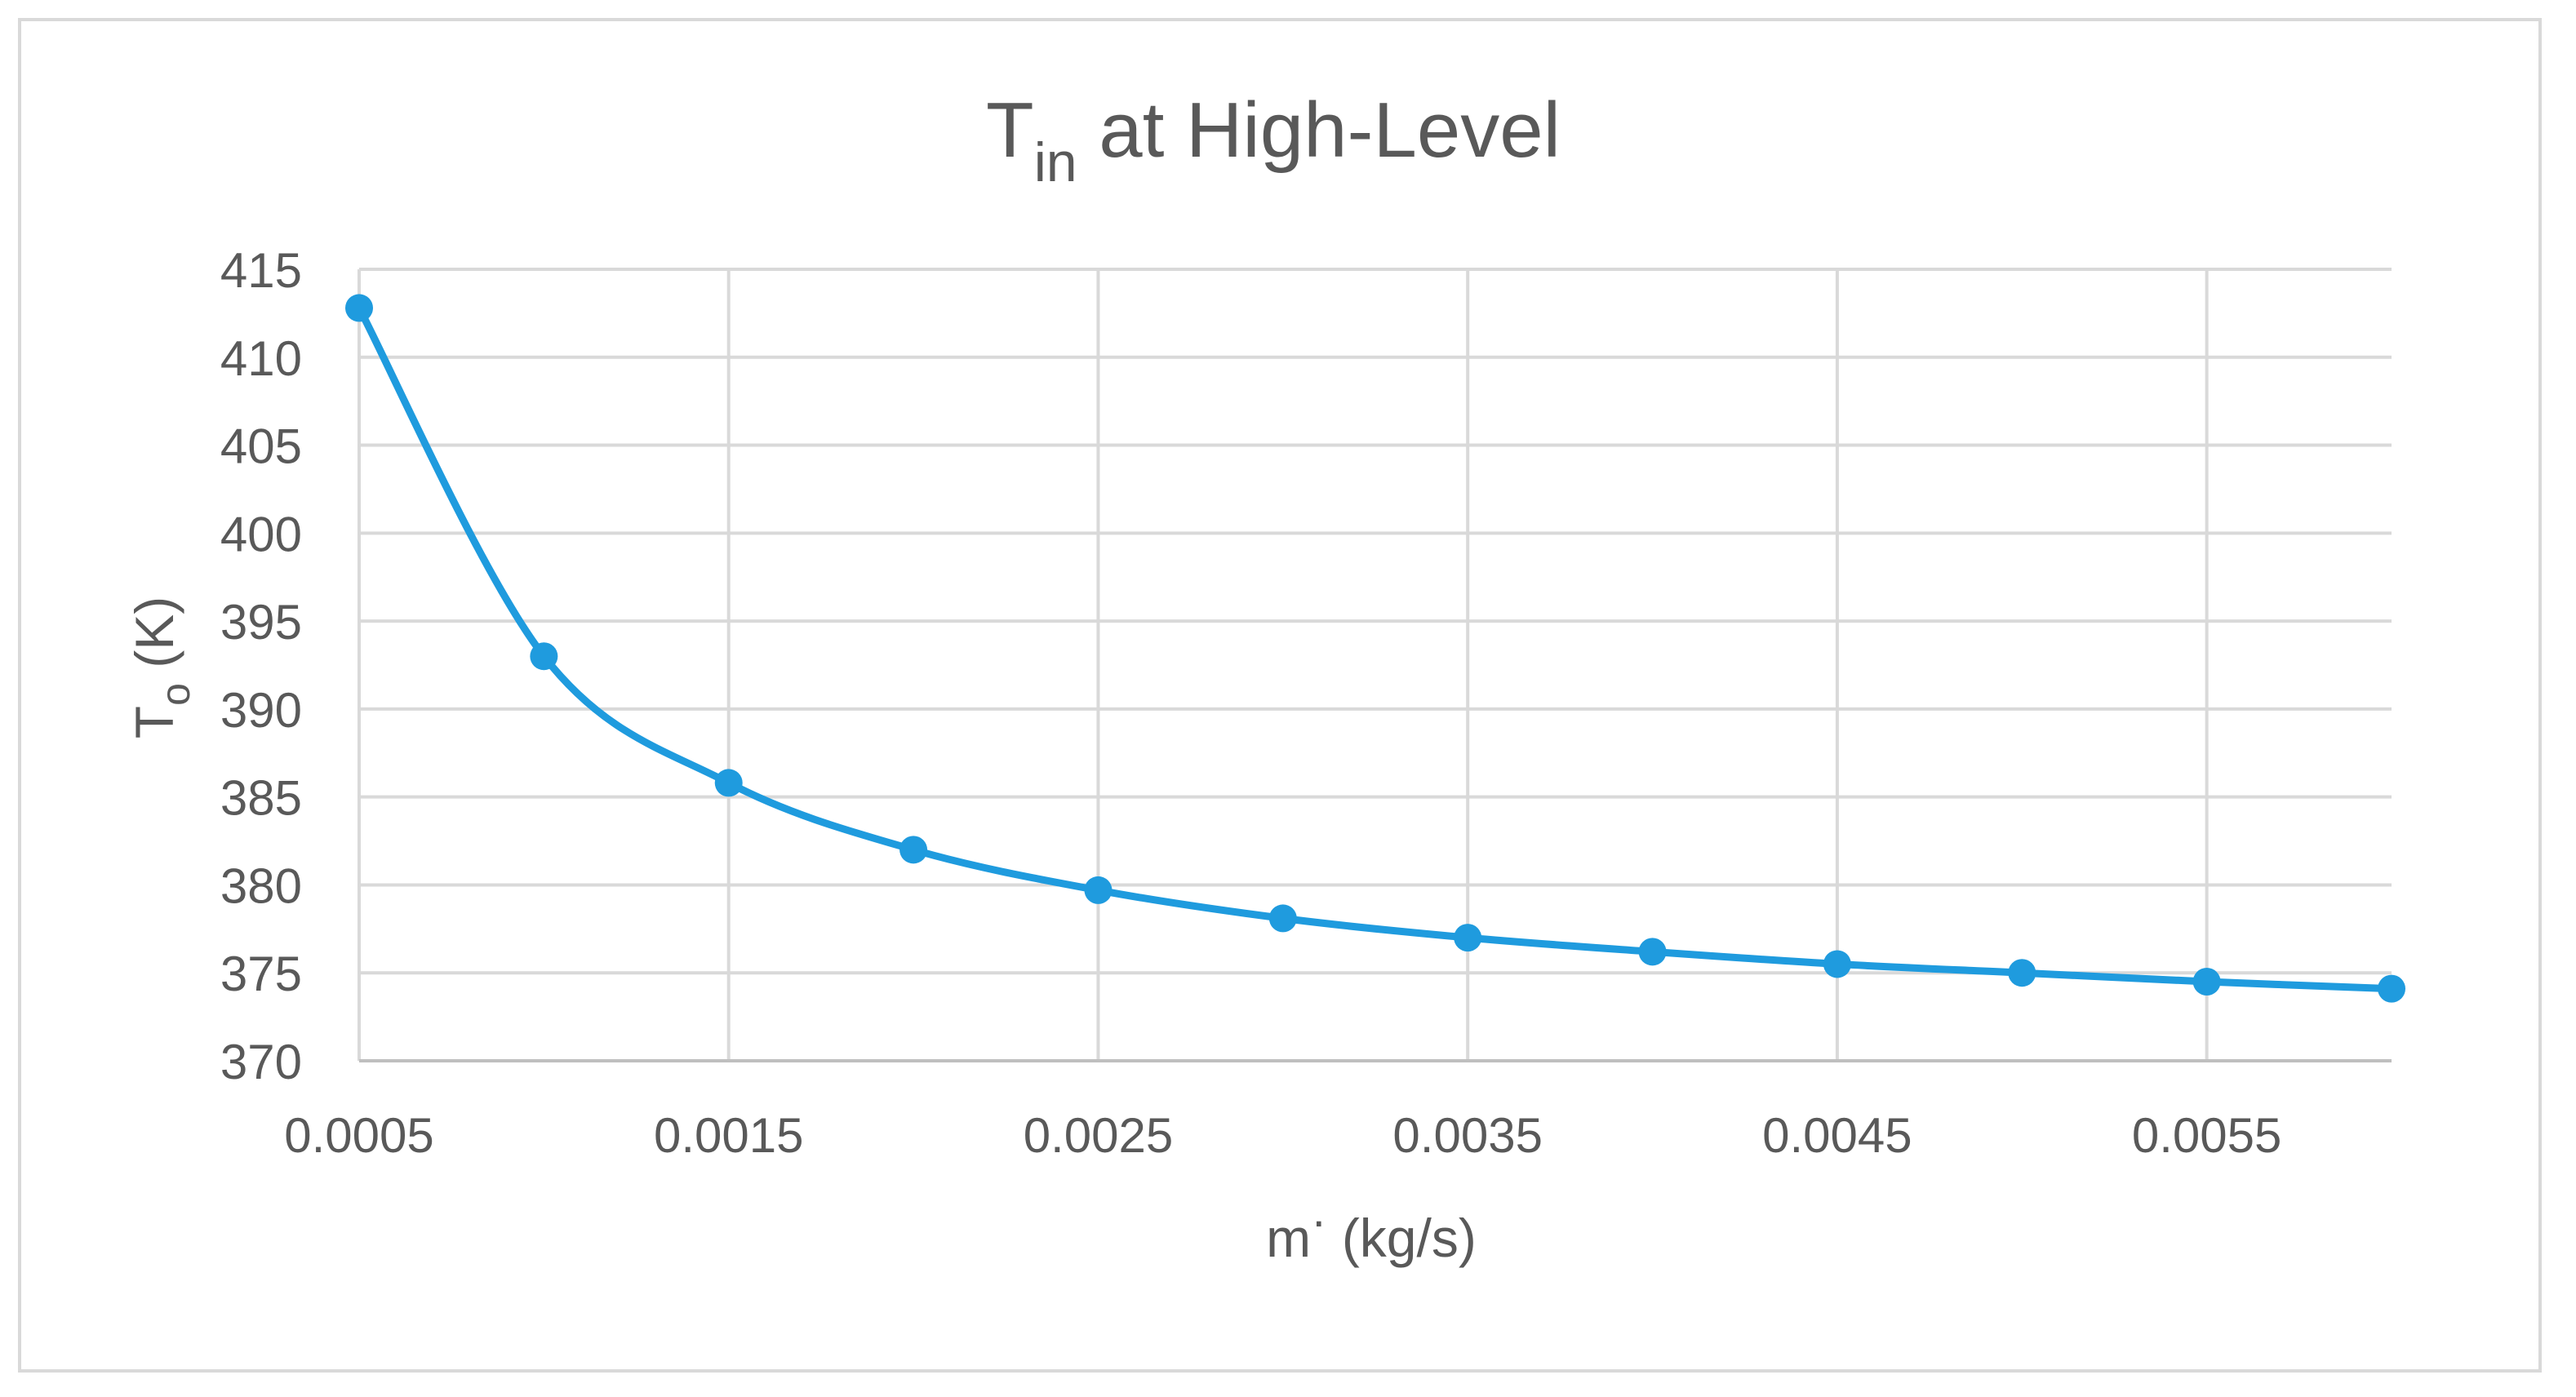  Describe the element at coordinates (261, 534) in the screenshot. I see `y-tick-label: 400` at that location.